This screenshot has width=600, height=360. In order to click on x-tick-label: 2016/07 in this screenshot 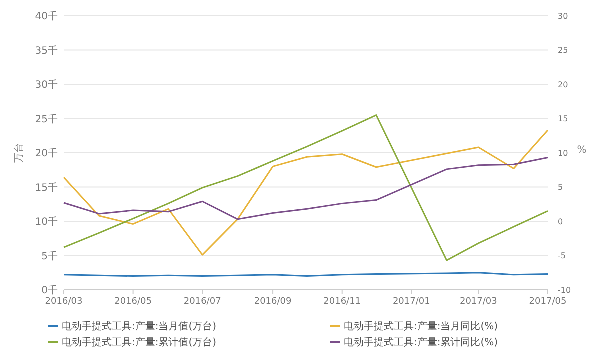, I will do `click(203, 302)`.